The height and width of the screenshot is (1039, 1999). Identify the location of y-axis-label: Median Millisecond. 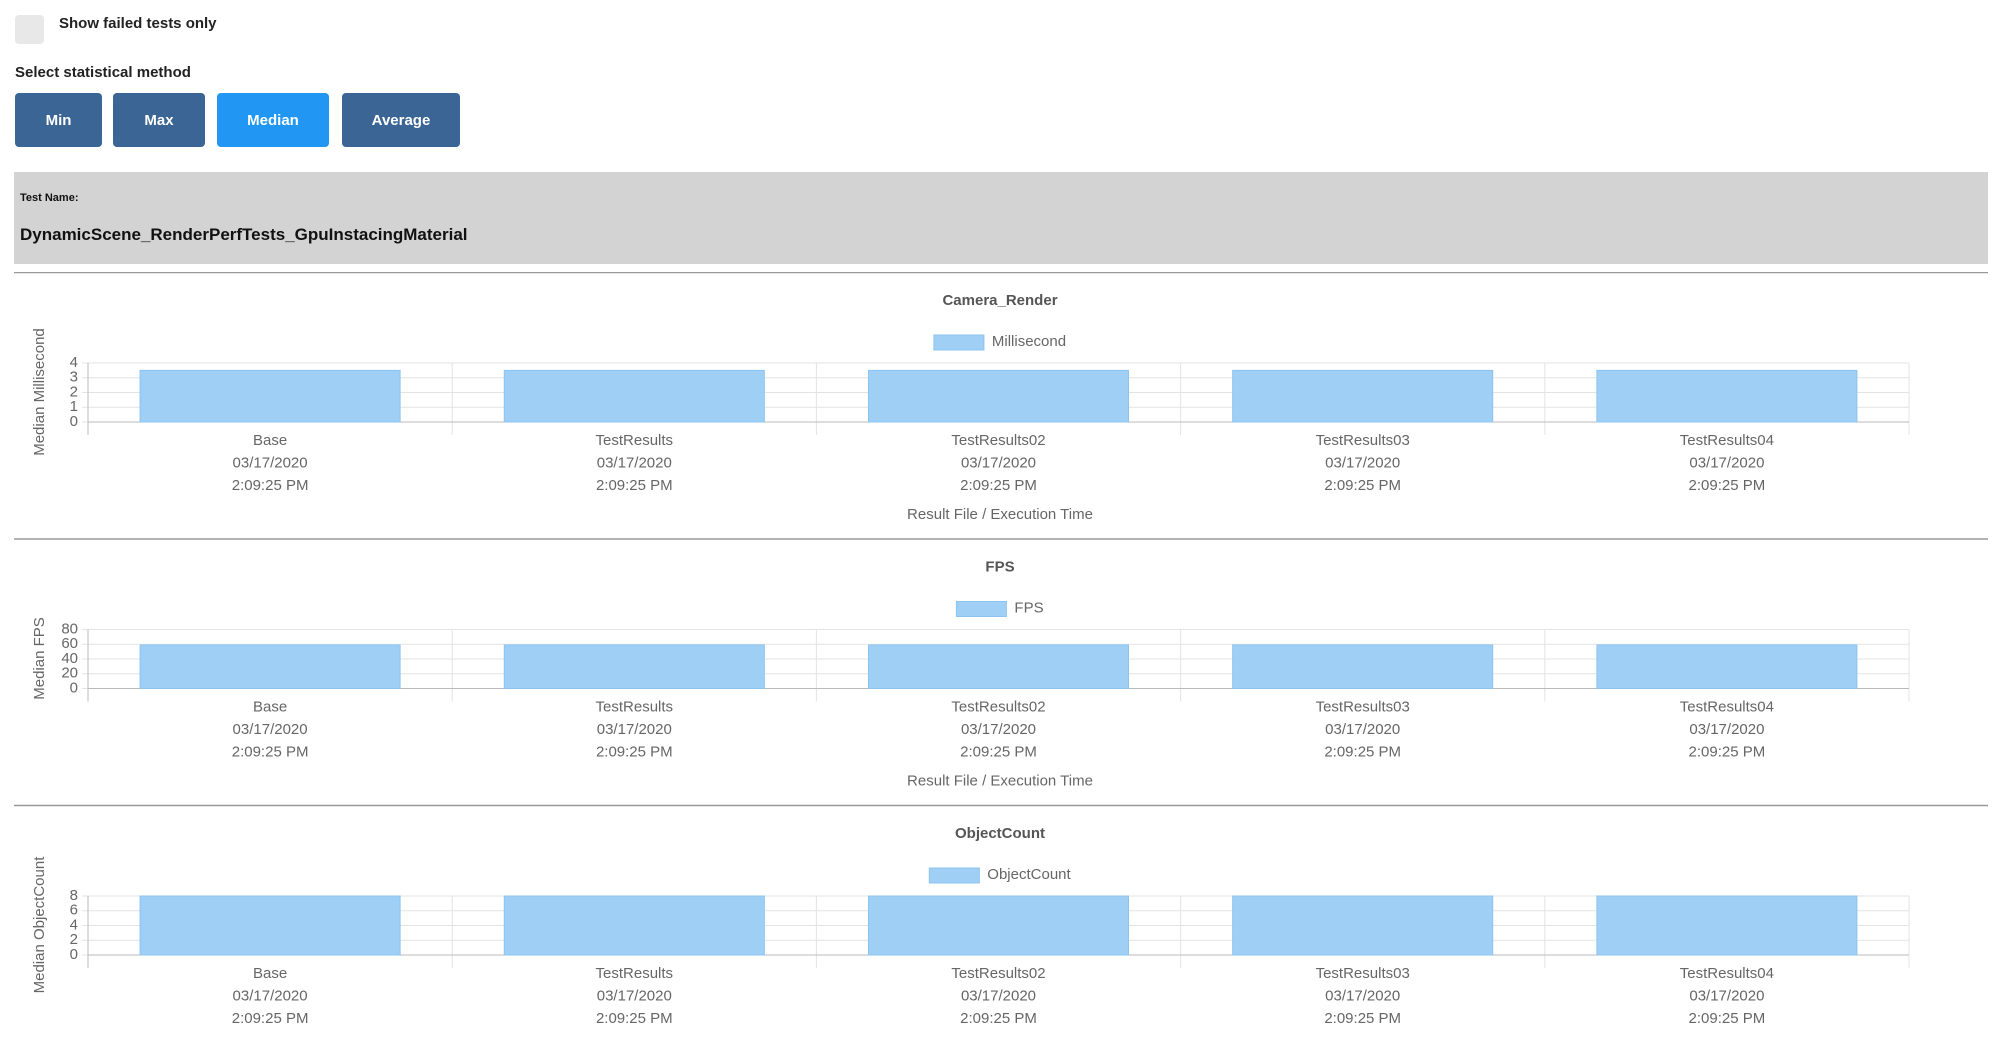
(39, 392).